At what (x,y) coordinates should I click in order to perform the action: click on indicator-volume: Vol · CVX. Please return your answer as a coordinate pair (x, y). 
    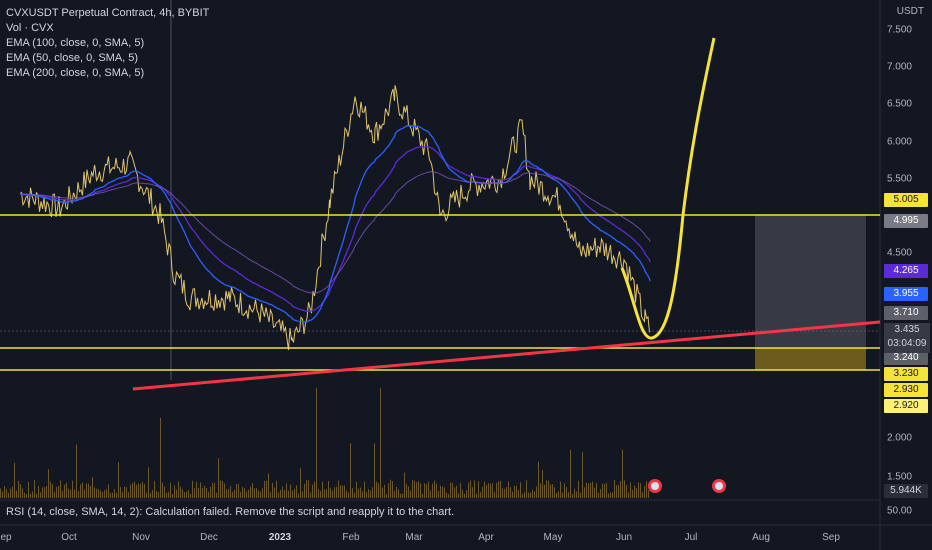
    Looking at the image, I should click on (30, 28).